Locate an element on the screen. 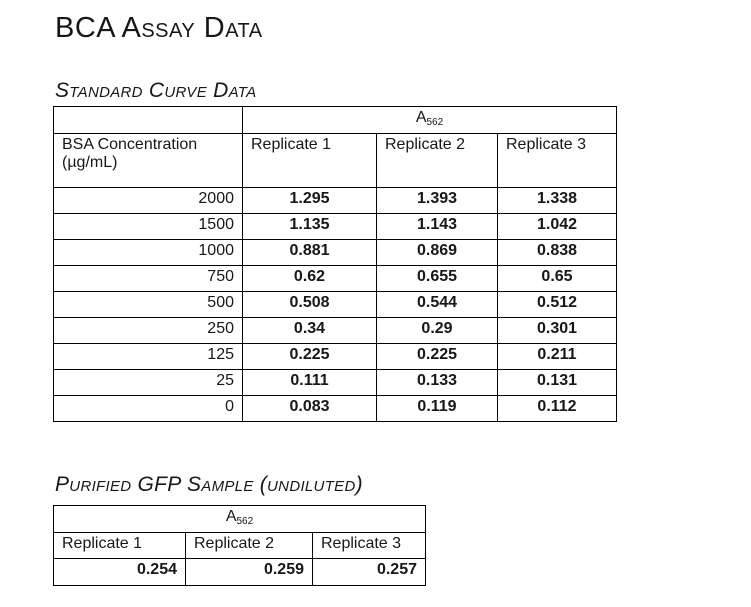 Image resolution: width=751 pixels, height=607 pixels. absorbance-cell: 1.338 is located at coordinates (557, 200).